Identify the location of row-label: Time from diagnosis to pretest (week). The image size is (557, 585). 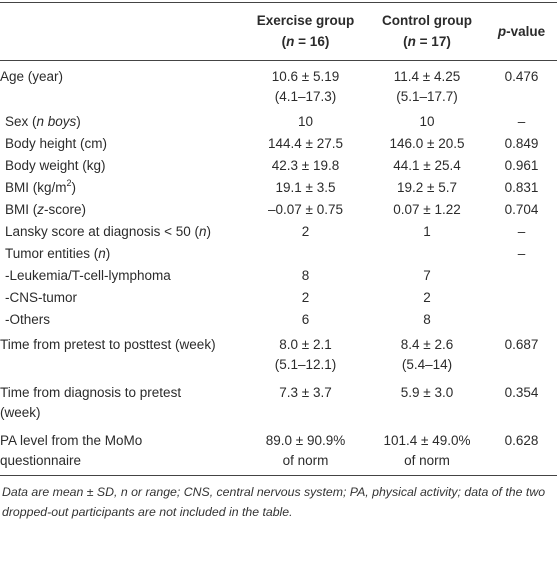
(121, 403).